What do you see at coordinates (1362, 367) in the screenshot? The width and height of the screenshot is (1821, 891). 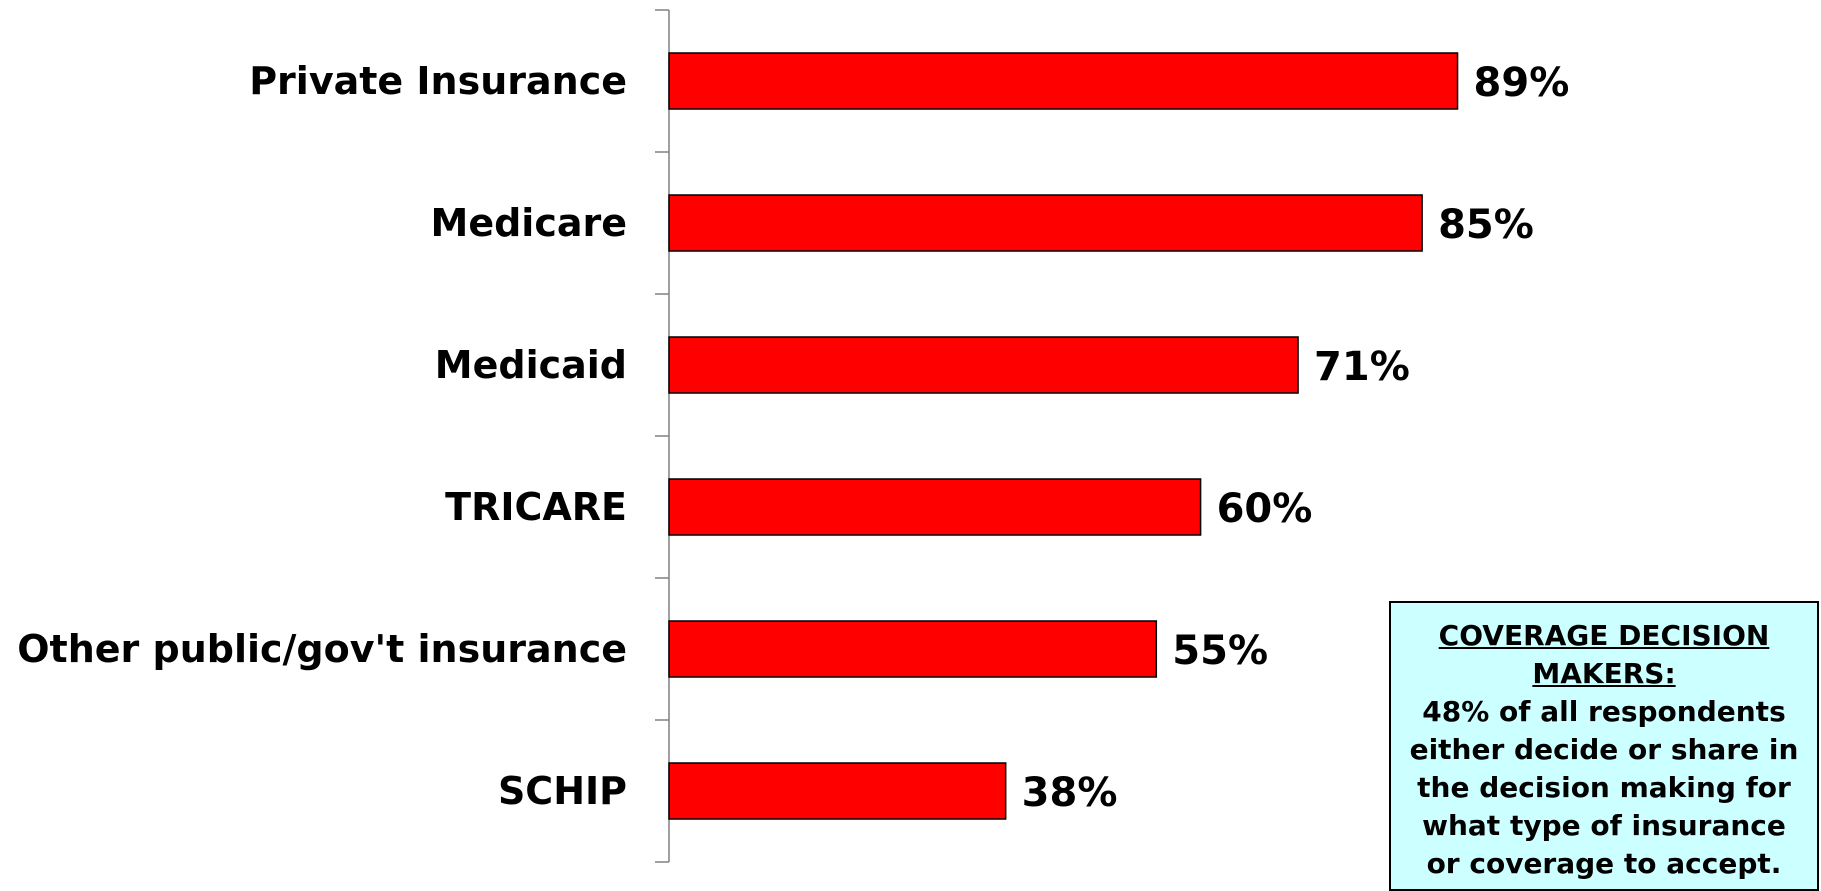 I see `value-label: 71%` at bounding box center [1362, 367].